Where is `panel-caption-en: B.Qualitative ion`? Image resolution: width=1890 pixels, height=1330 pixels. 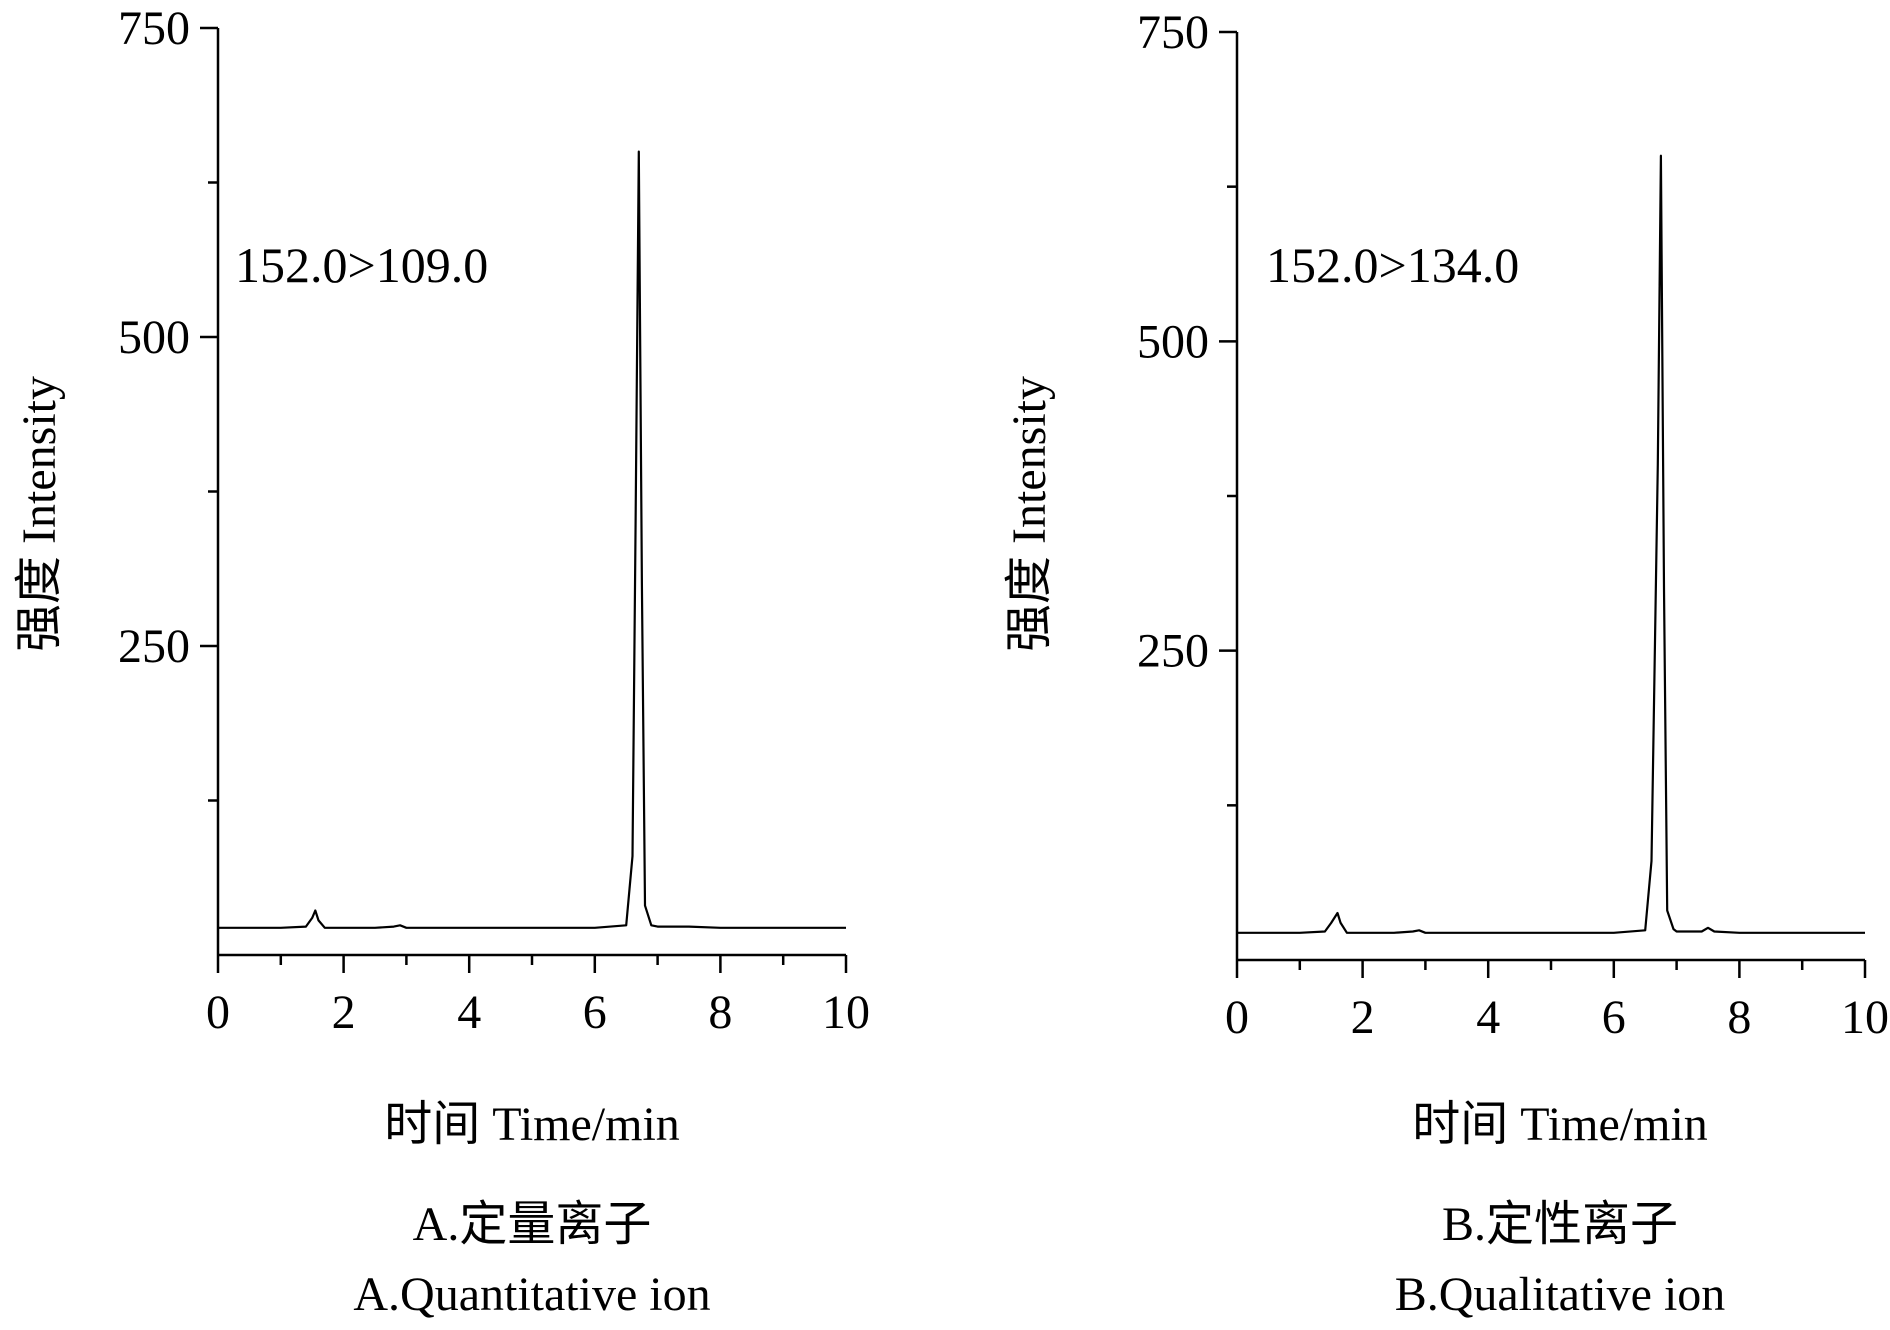 panel-caption-en: B.Qualitative ion is located at coordinates (1560, 1294).